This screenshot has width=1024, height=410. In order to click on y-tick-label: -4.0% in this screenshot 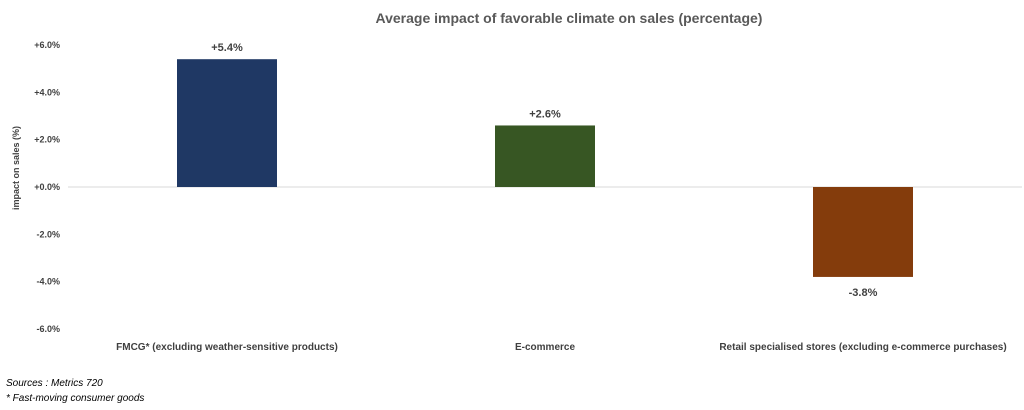, I will do `click(48, 282)`.